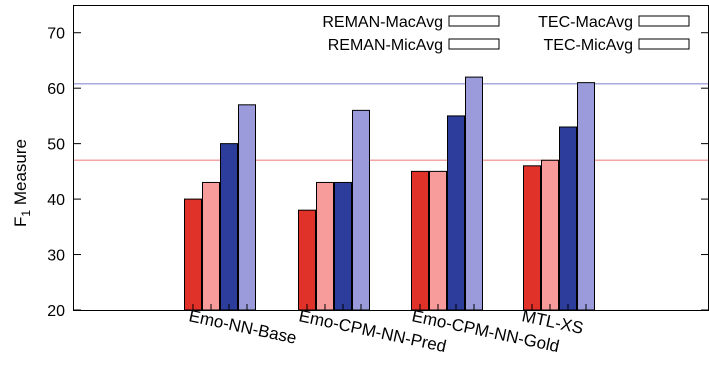  Describe the element at coordinates (361, 210) in the screenshot. I see `bar-emo-cpm-nn-pred-tec-micavg` at that location.